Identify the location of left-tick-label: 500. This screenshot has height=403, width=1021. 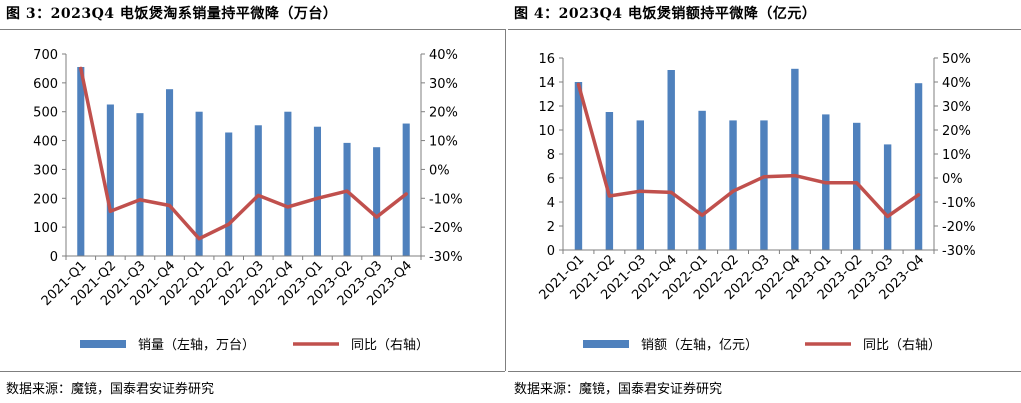
(45, 113).